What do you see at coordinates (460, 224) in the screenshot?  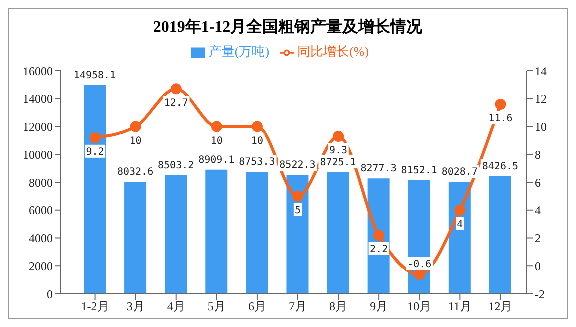 I see `data-label: 4` at bounding box center [460, 224].